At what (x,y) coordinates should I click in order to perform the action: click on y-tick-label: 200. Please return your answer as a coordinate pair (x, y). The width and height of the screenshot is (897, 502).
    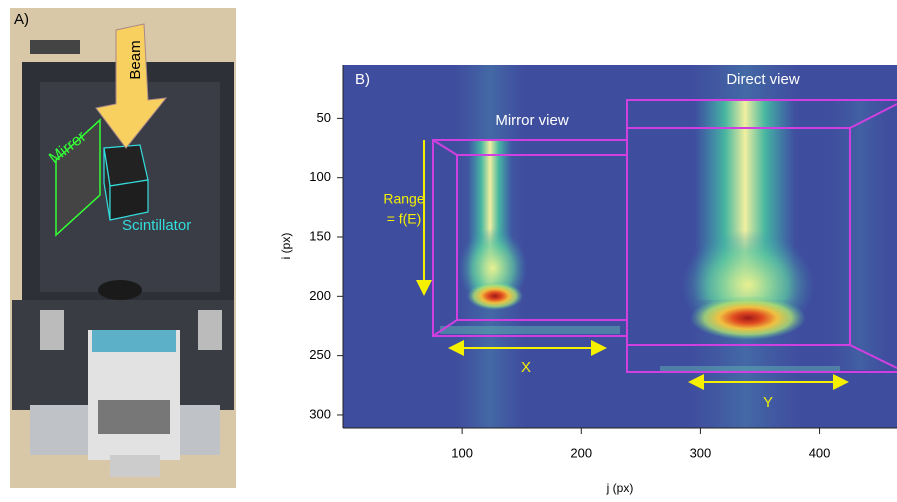
    Looking at the image, I should click on (320, 295).